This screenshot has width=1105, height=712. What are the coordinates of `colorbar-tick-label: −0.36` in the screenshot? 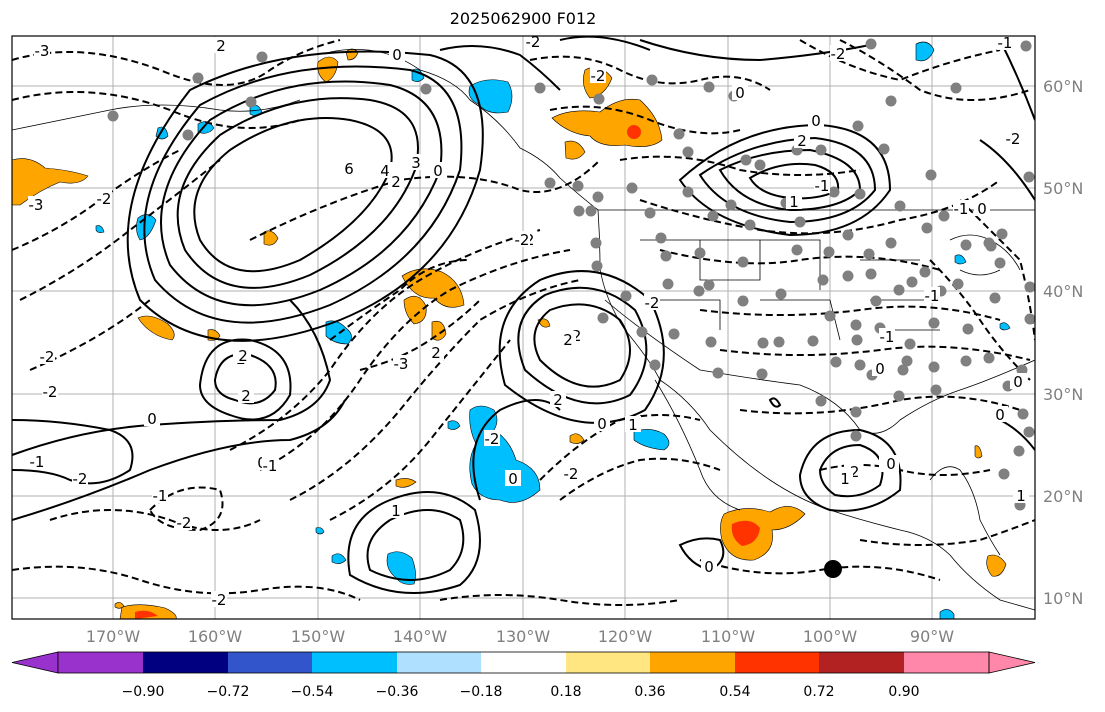 It's located at (397, 692).